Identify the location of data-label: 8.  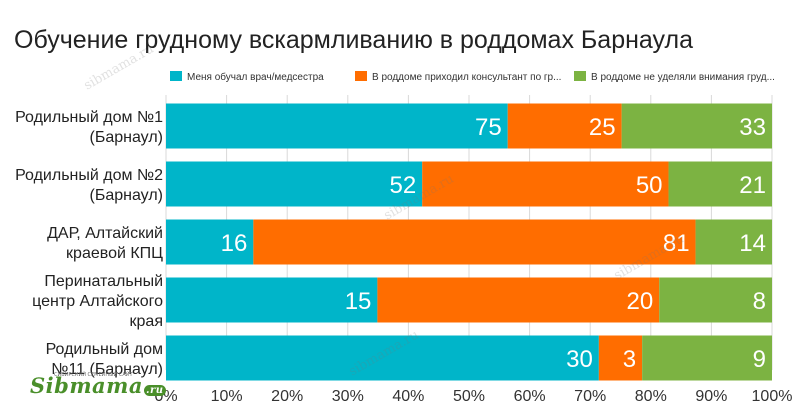
(759, 301).